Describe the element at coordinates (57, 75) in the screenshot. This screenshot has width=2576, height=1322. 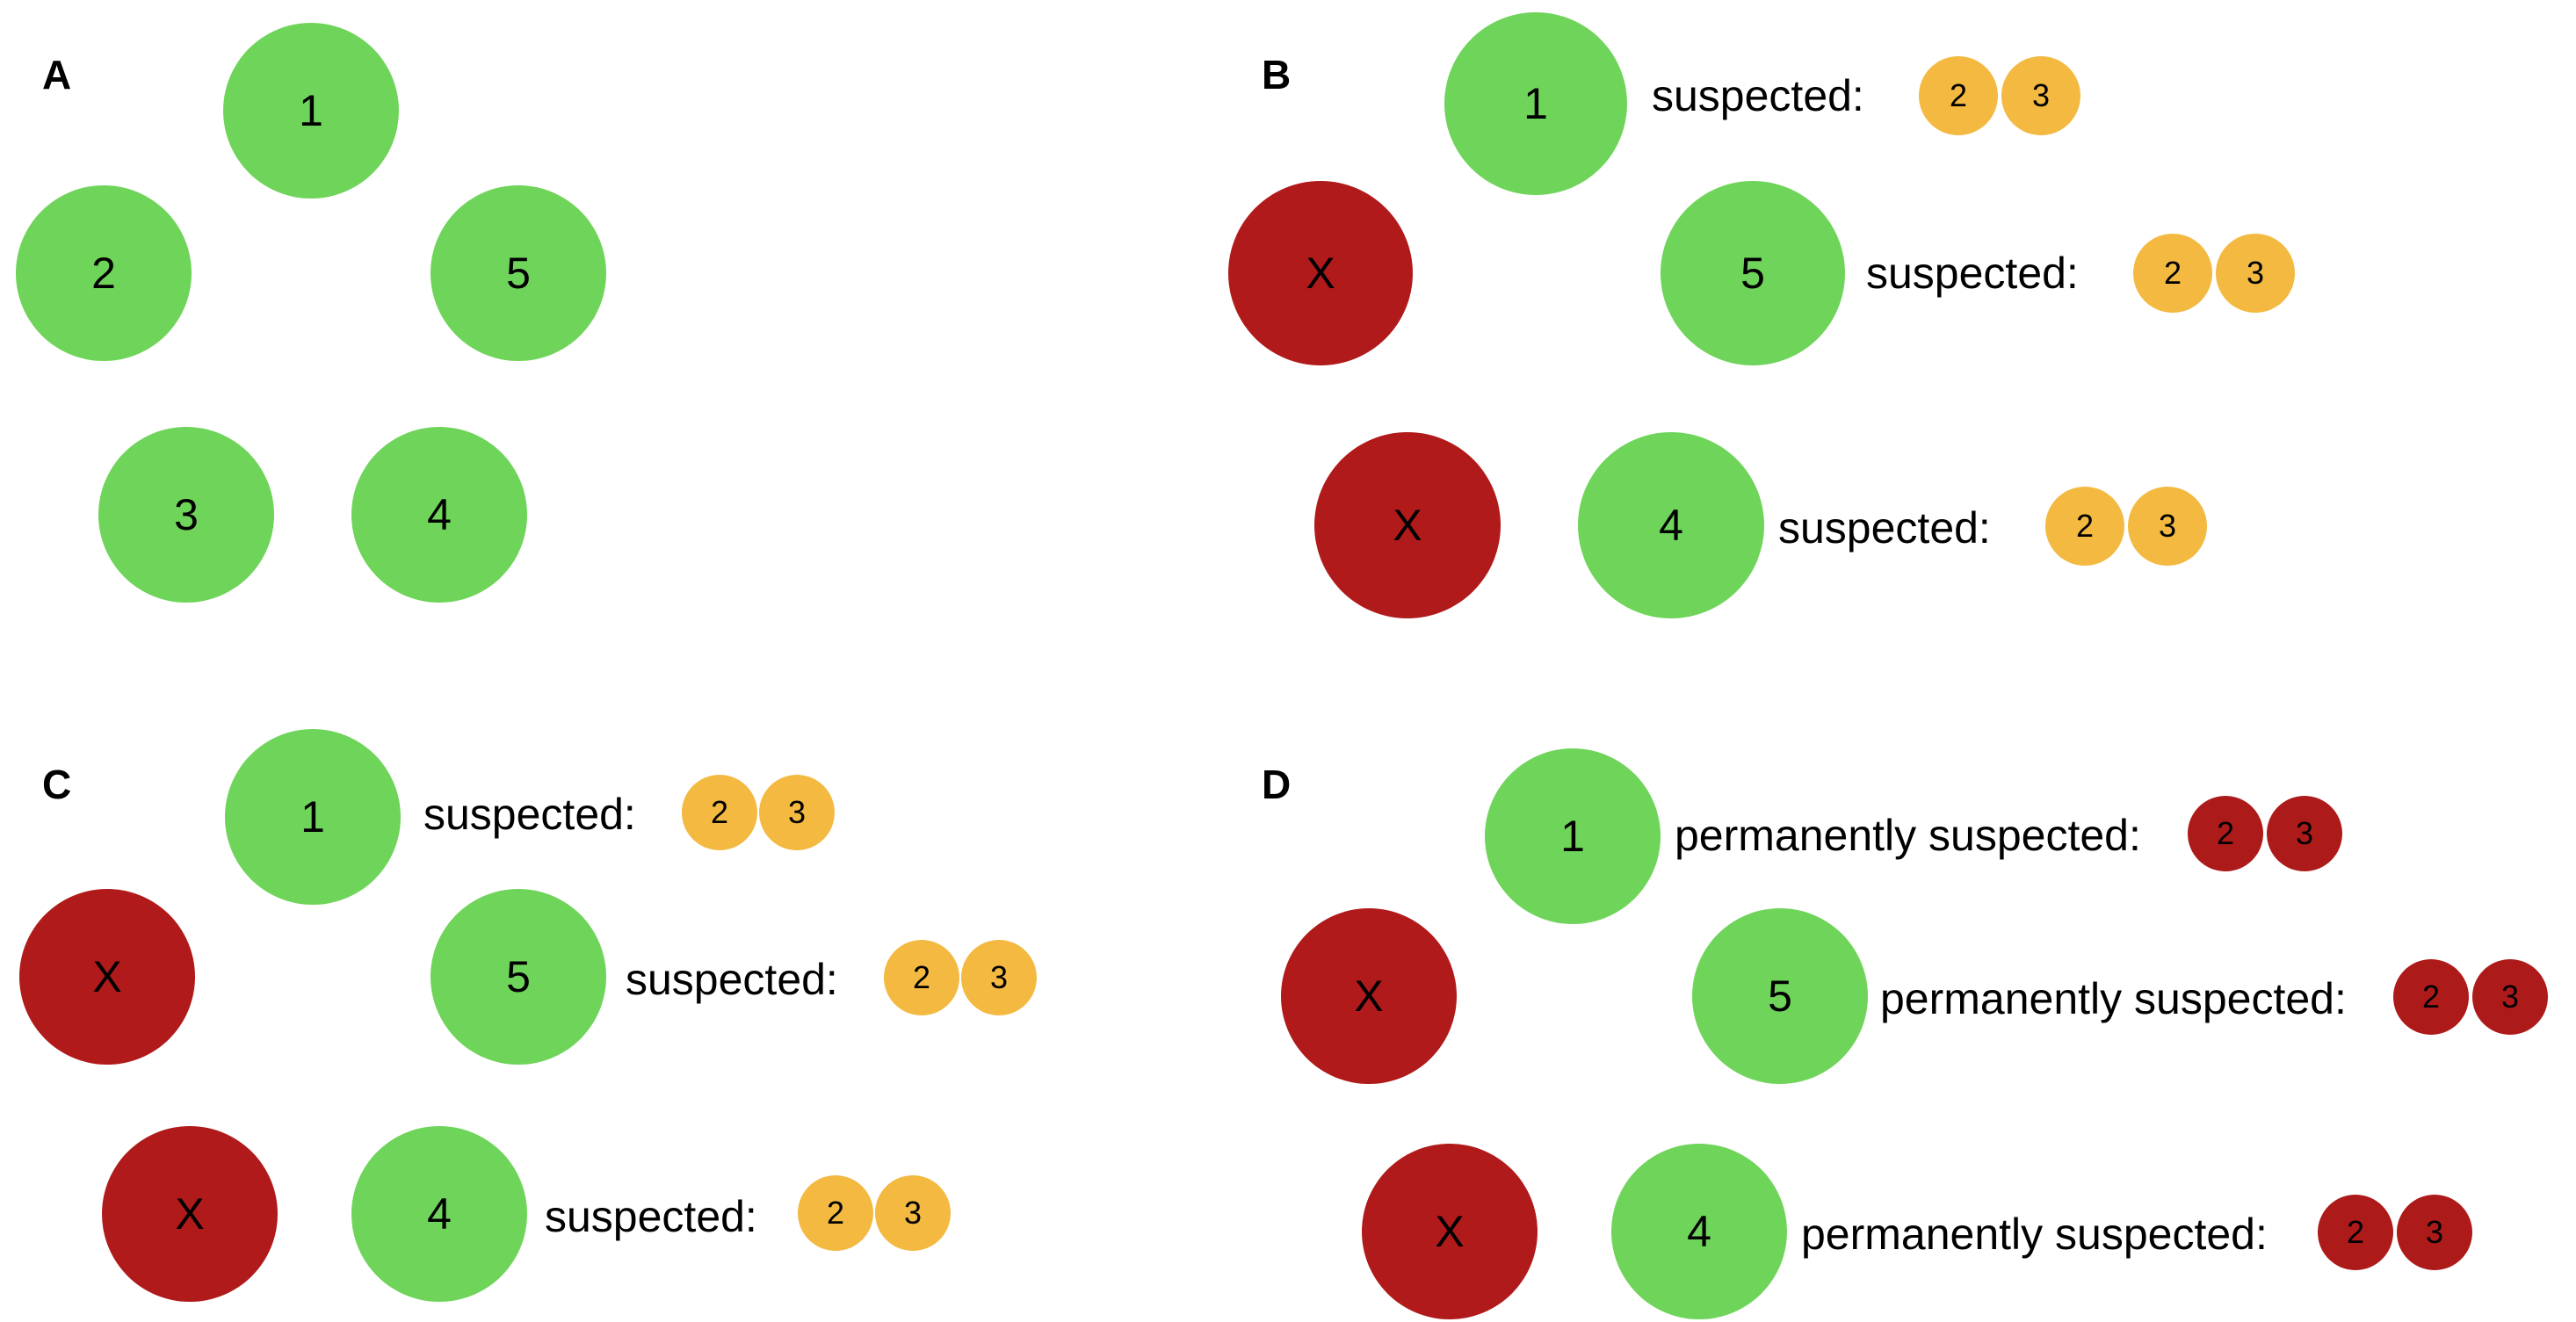
I see `panel-label: A` at that location.